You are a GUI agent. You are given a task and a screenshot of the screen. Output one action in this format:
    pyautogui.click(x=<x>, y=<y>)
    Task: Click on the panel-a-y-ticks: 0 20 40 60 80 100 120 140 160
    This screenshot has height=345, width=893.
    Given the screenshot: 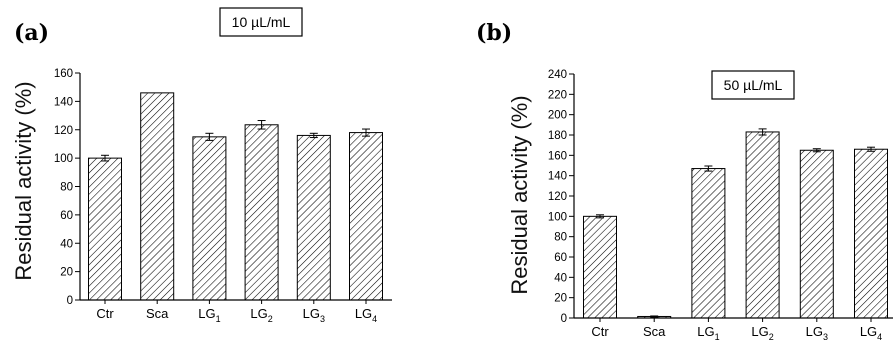 What is the action you would take?
    pyautogui.click(x=67, y=187)
    